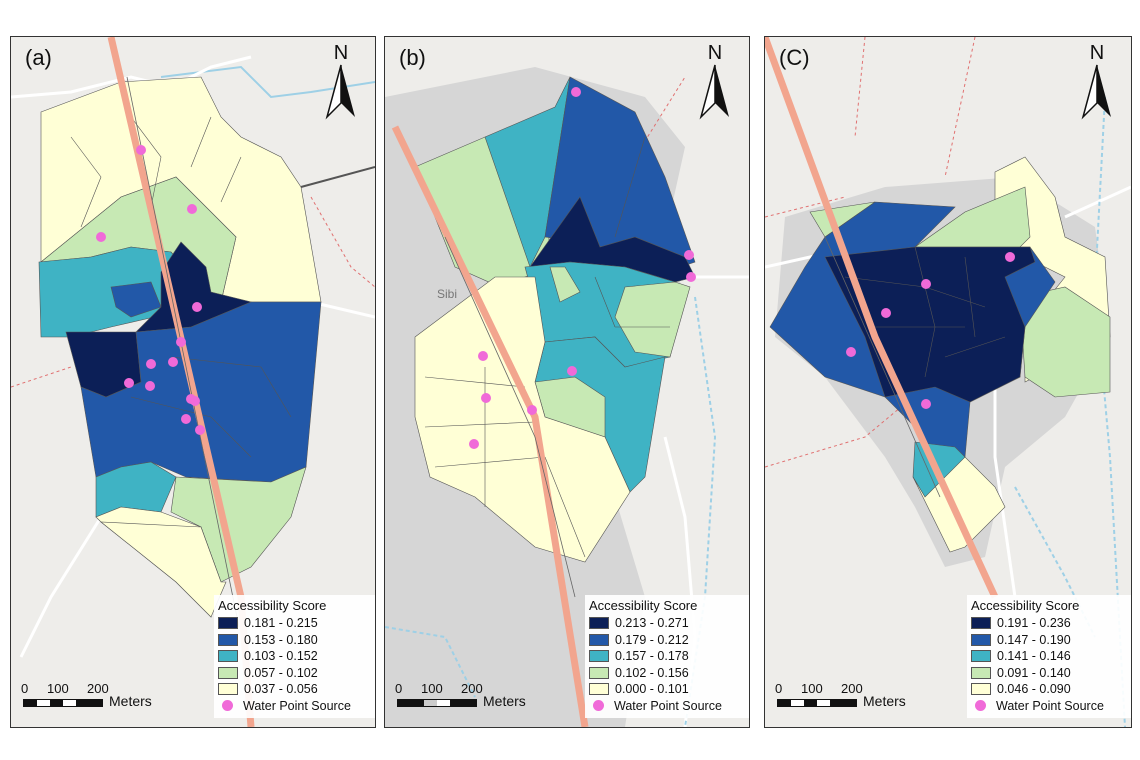 The height and width of the screenshot is (760, 1140). I want to click on legend-item: 0.179 - 0.212, so click(669, 640).